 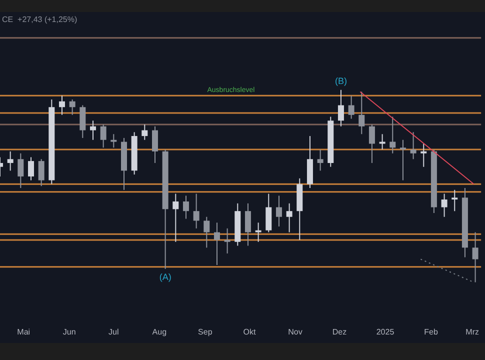 What do you see at coordinates (249, 331) in the screenshot?
I see `x-tick-label: Okt` at bounding box center [249, 331].